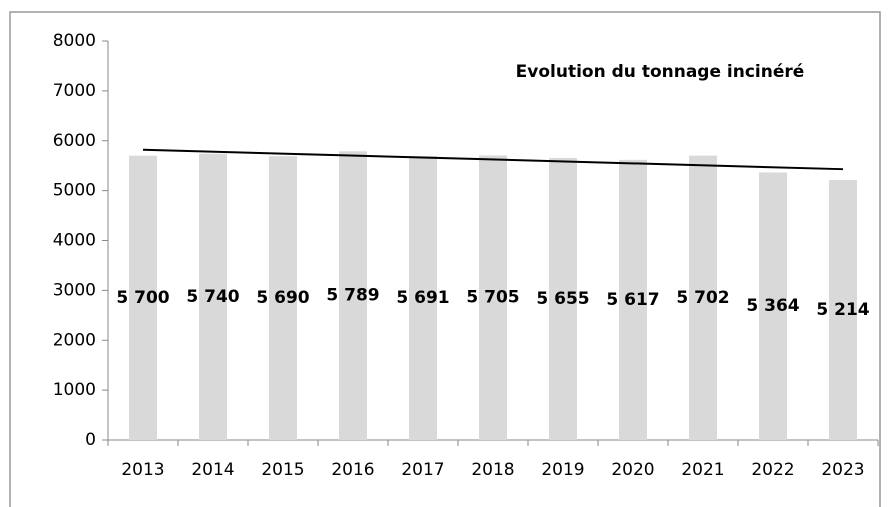 The height and width of the screenshot is (507, 890). I want to click on x-tick-label: 2023, so click(842, 470).